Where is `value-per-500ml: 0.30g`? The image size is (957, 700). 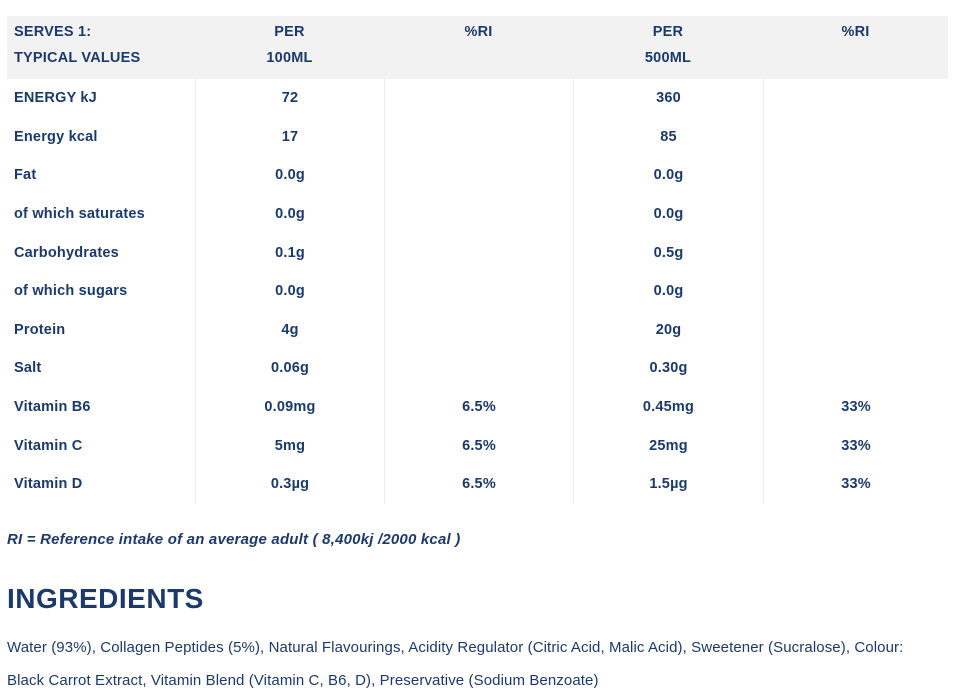 value-per-500ml: 0.30g is located at coordinates (668, 368).